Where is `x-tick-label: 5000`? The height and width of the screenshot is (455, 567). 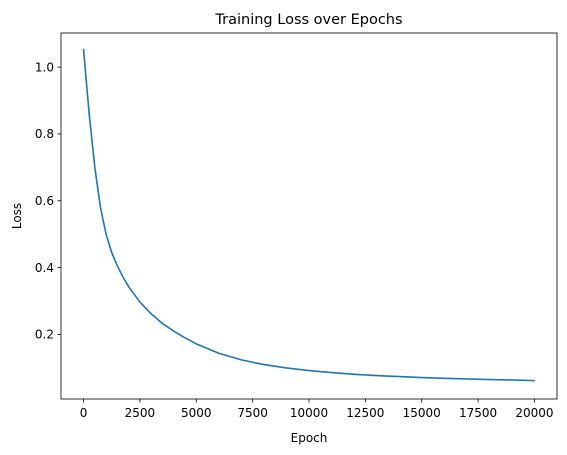 x-tick-label: 5000 is located at coordinates (196, 413).